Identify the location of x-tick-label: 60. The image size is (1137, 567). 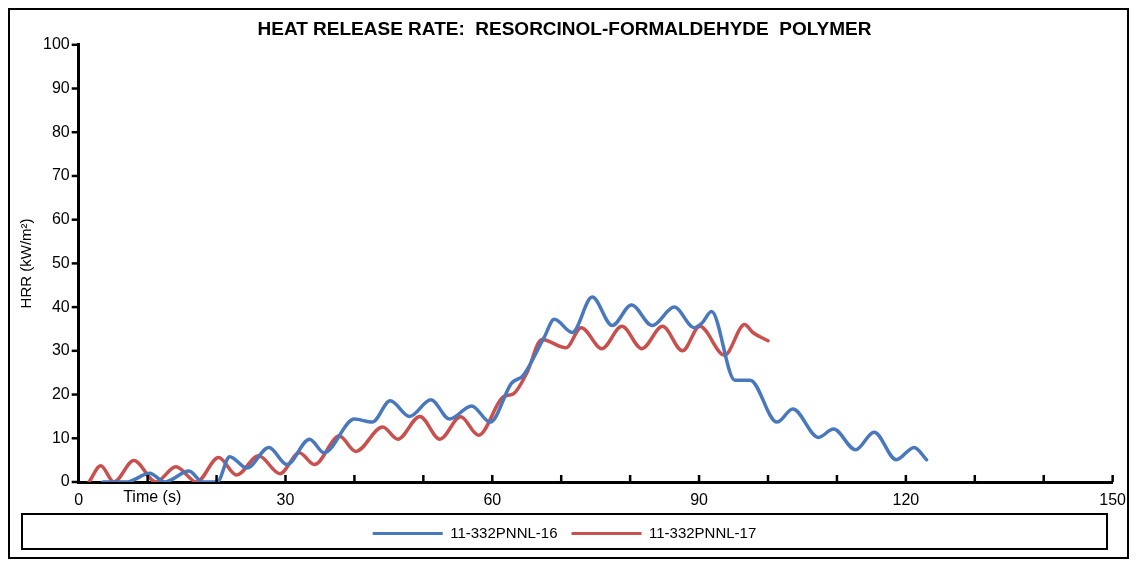
(492, 500).